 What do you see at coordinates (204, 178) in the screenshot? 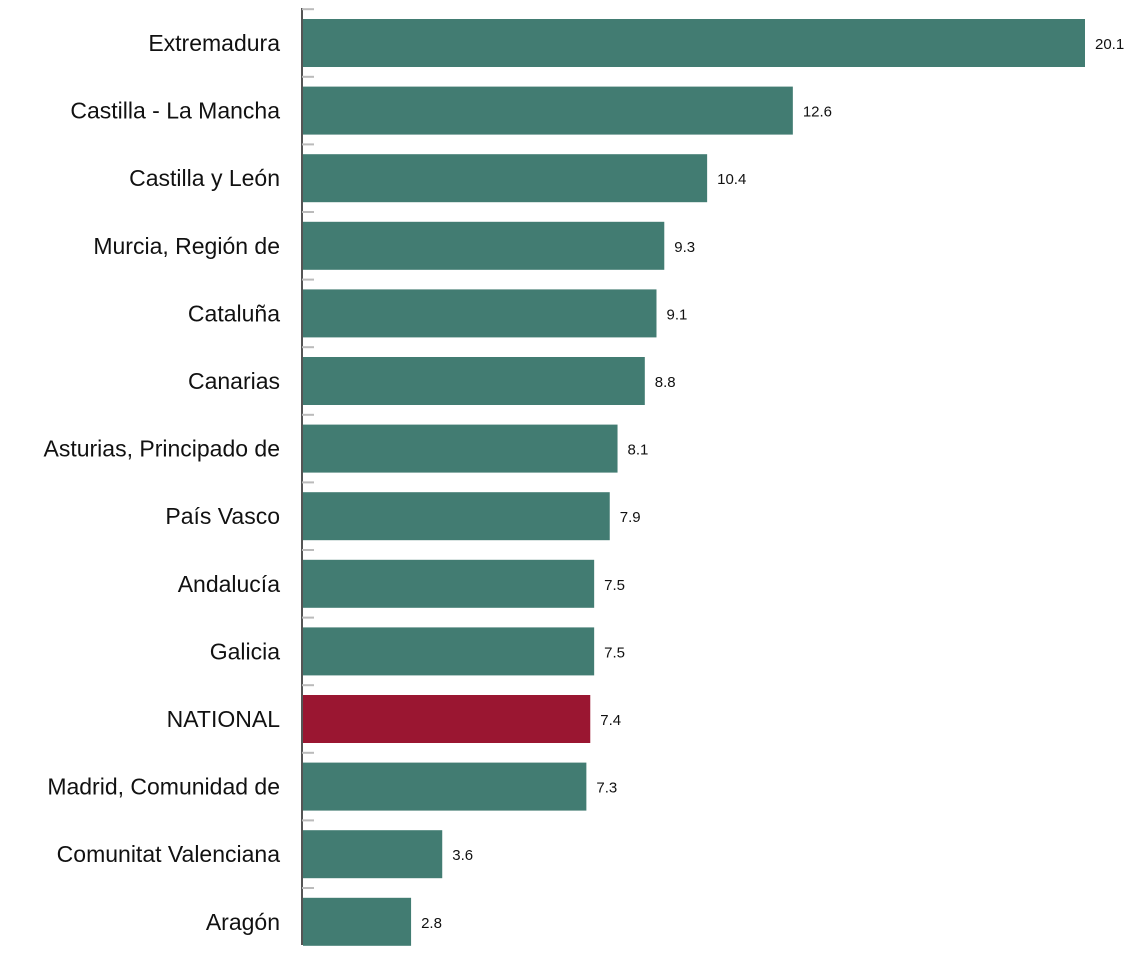
I see `category-label: Castilla y León` at bounding box center [204, 178].